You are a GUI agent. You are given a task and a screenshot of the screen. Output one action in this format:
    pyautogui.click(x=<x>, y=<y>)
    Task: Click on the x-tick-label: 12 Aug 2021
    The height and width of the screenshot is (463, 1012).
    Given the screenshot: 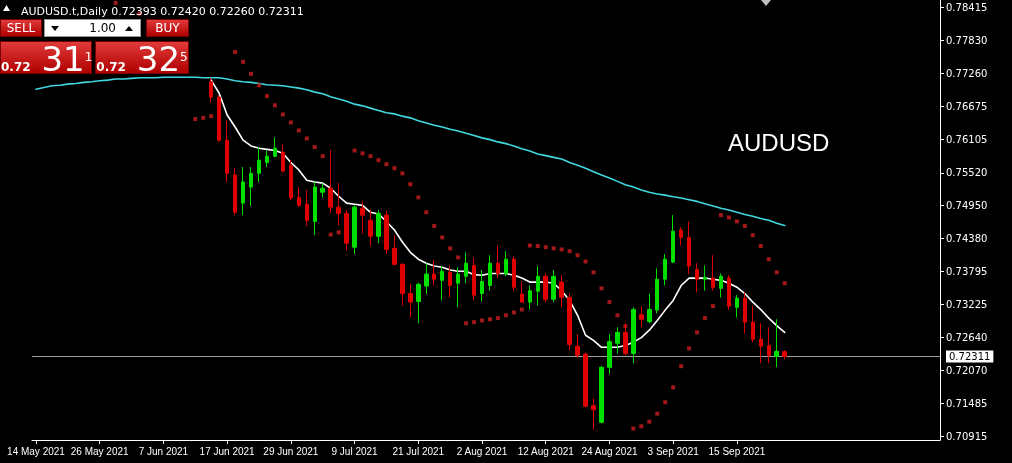 What is the action you would take?
    pyautogui.click(x=546, y=451)
    